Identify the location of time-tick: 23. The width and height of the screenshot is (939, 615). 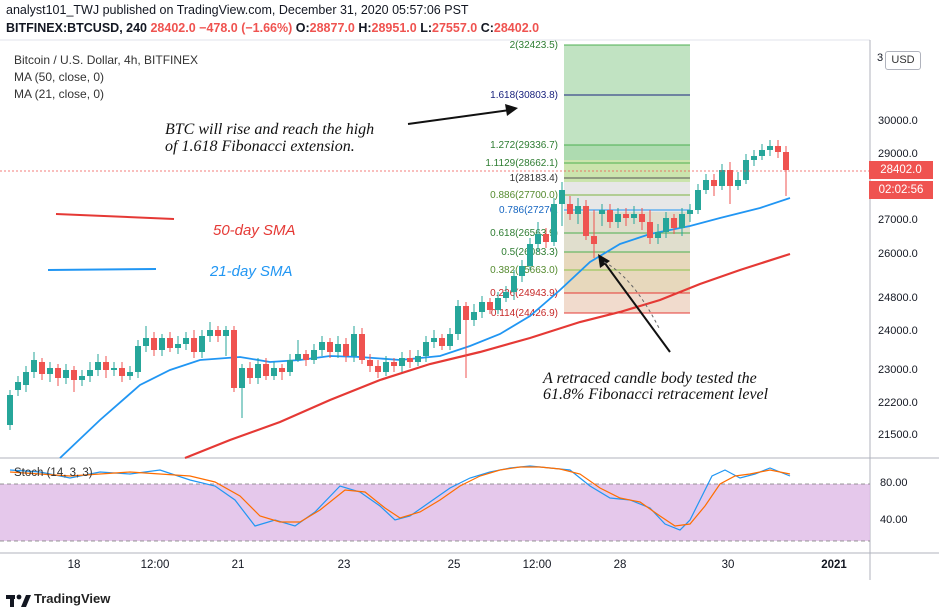
(344, 565).